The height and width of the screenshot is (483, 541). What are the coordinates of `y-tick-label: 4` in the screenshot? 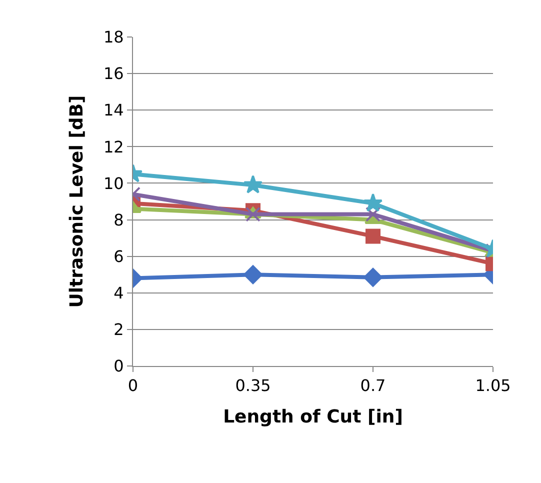 It's located at (119, 292).